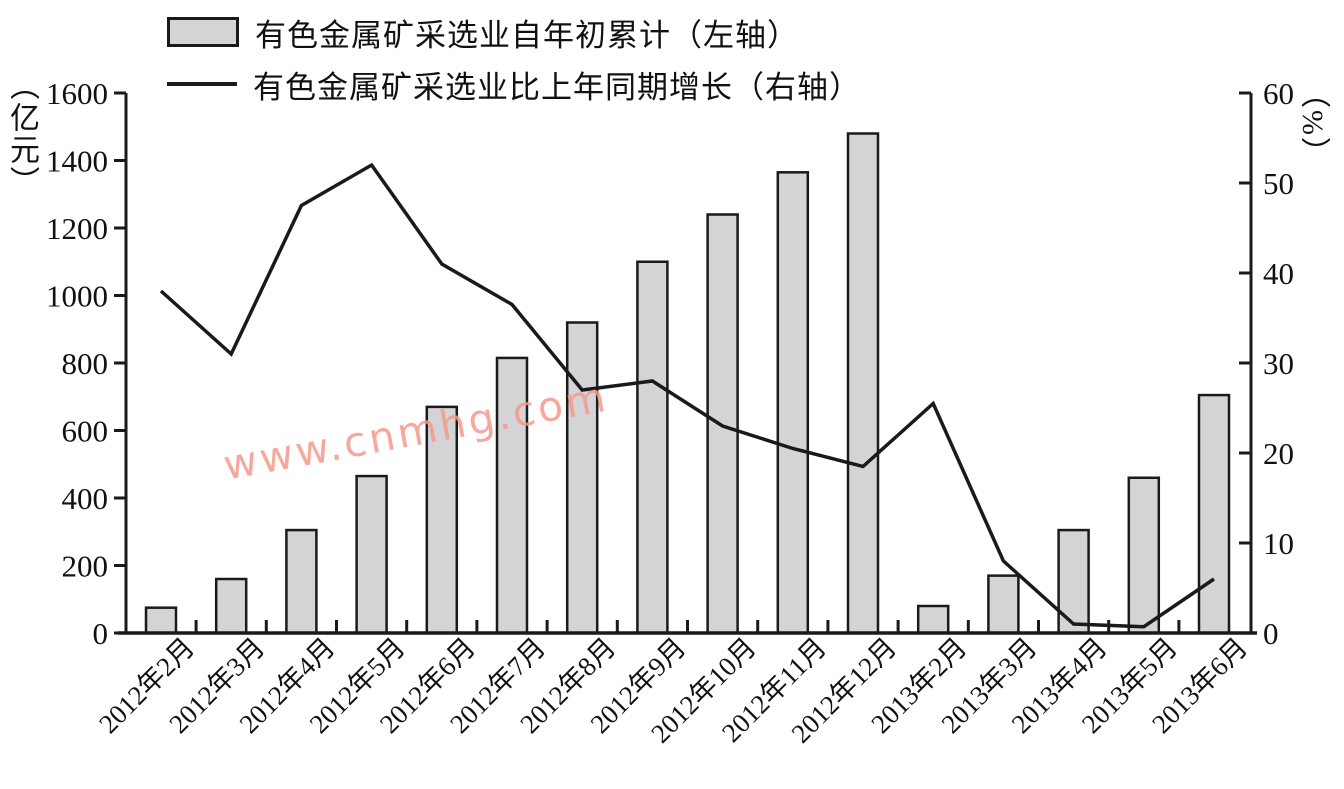  I want to click on left-tick-label: 0, so click(101, 633).